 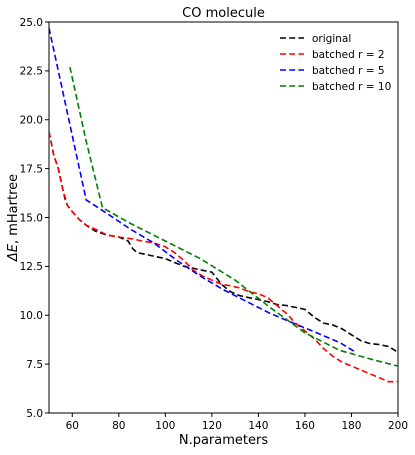 I want to click on x-tick-label: 200, so click(x=398, y=426).